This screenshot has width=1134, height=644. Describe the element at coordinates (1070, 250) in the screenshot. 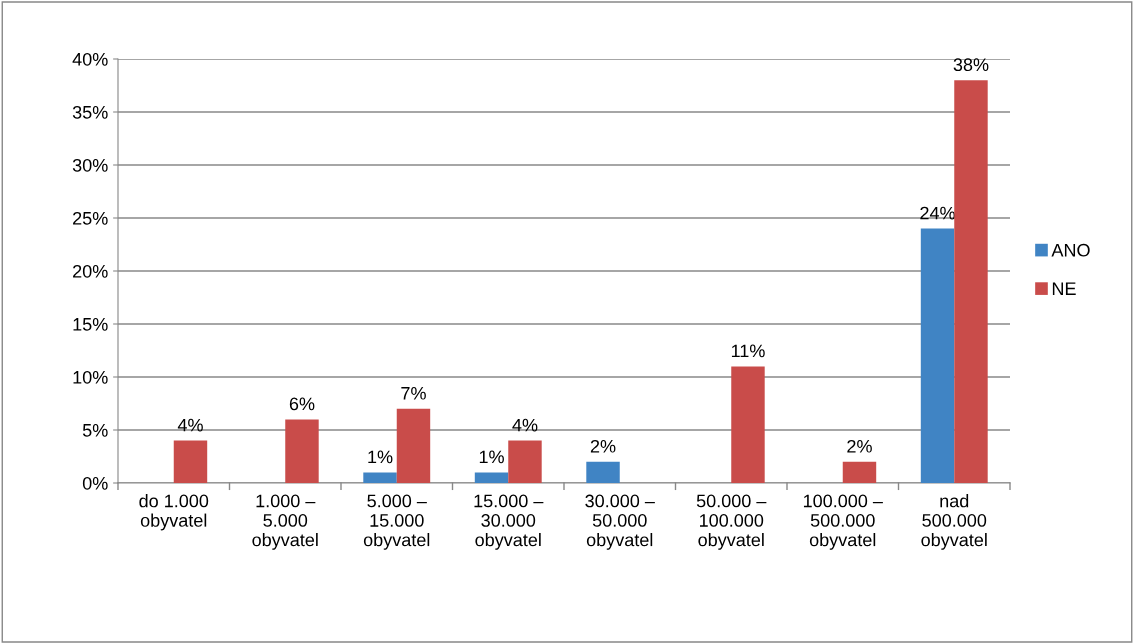

I see `legend-label: ANO` at that location.